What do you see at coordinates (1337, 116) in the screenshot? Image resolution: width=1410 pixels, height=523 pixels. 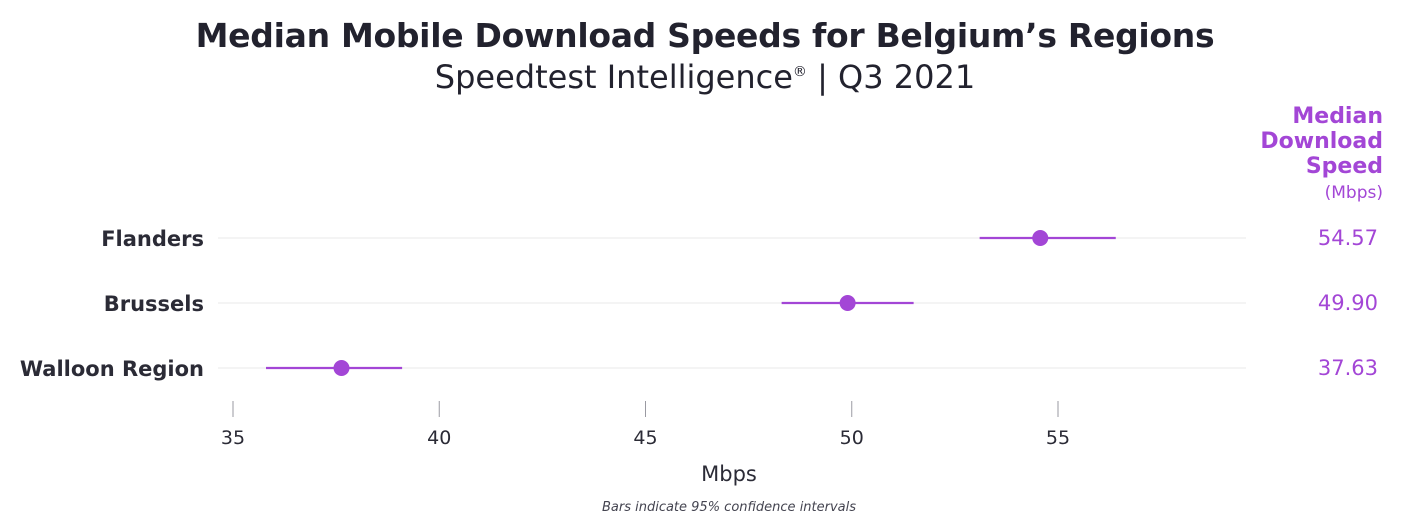 I see `value-header-line: Median` at bounding box center [1337, 116].